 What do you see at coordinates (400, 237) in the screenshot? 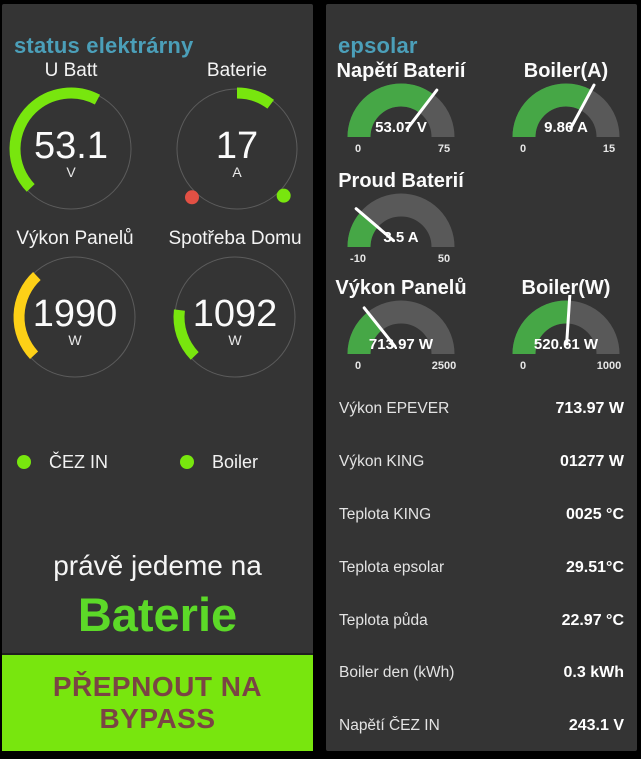
I see `svg-text: 3.5 A` at bounding box center [400, 237].